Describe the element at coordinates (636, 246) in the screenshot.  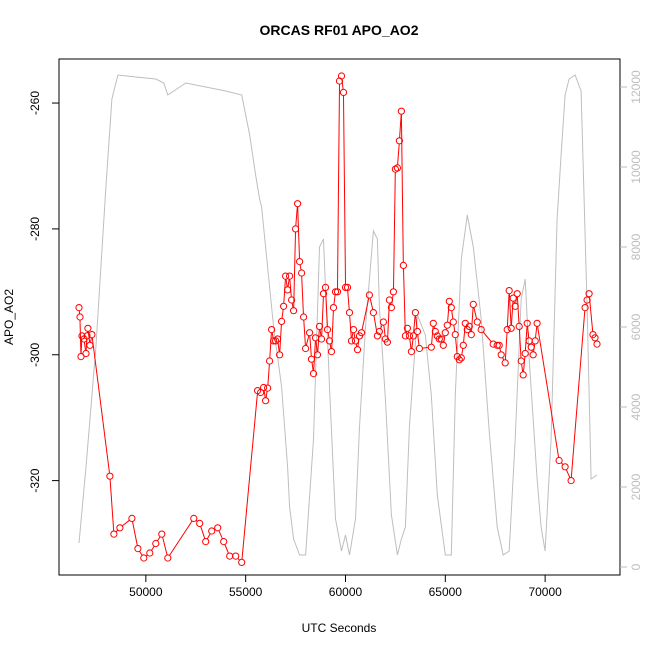
I see `y2-tick-label: 8000` at that location.